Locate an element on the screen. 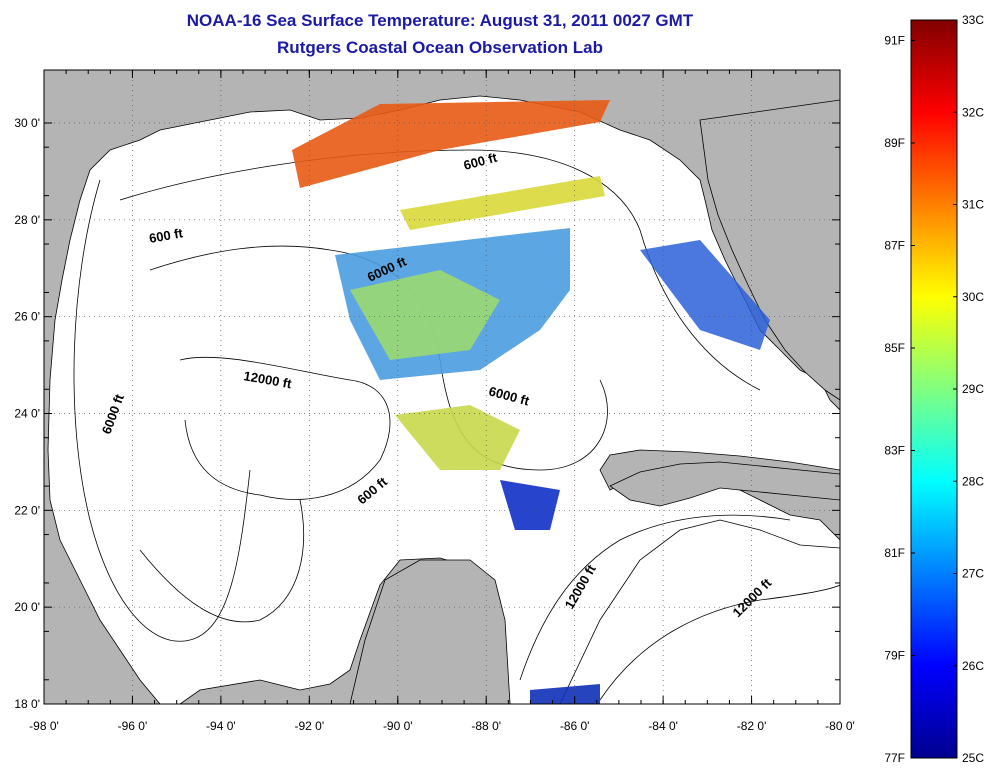 The width and height of the screenshot is (992, 770). fahrenheit-label: 81F is located at coordinates (894, 553).